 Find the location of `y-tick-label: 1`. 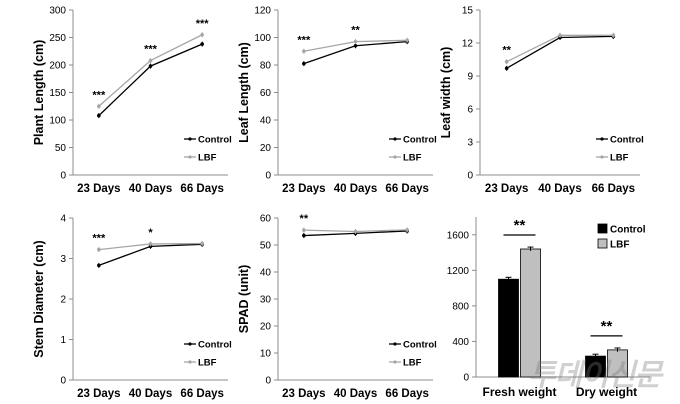

y-tick-label: 1 is located at coordinates (63, 340).